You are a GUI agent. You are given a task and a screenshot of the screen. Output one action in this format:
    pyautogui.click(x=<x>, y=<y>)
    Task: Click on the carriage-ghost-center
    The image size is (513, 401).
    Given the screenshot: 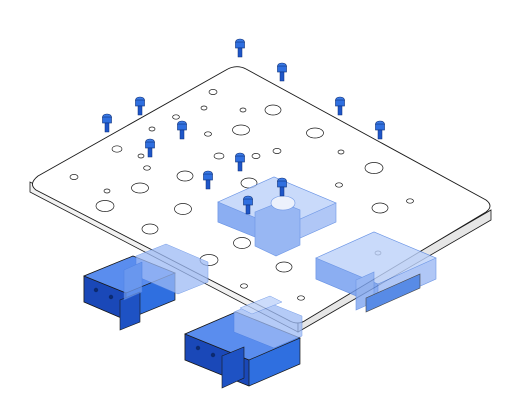 What is the action you would take?
    pyautogui.click(x=268, y=322)
    